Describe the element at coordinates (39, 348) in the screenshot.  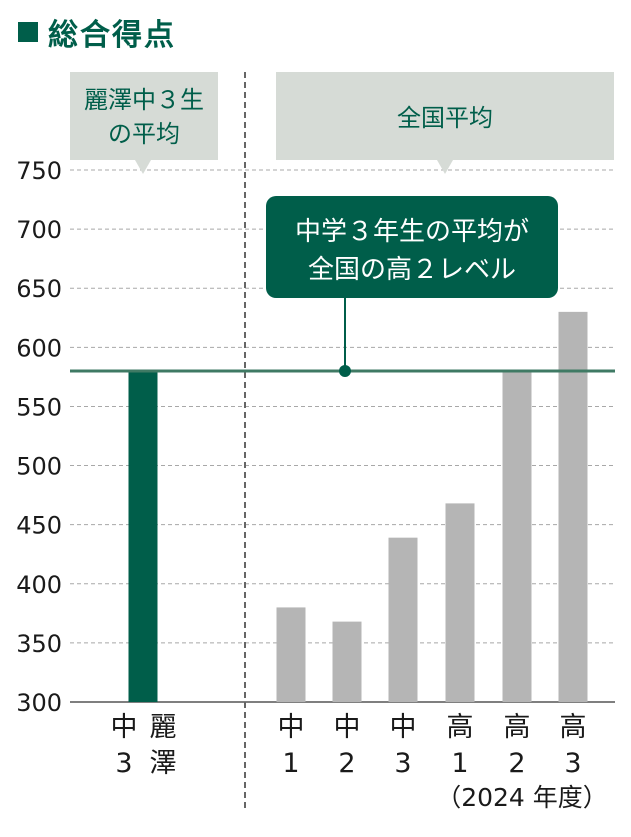
I see `y-tick-label: 600` at that location.